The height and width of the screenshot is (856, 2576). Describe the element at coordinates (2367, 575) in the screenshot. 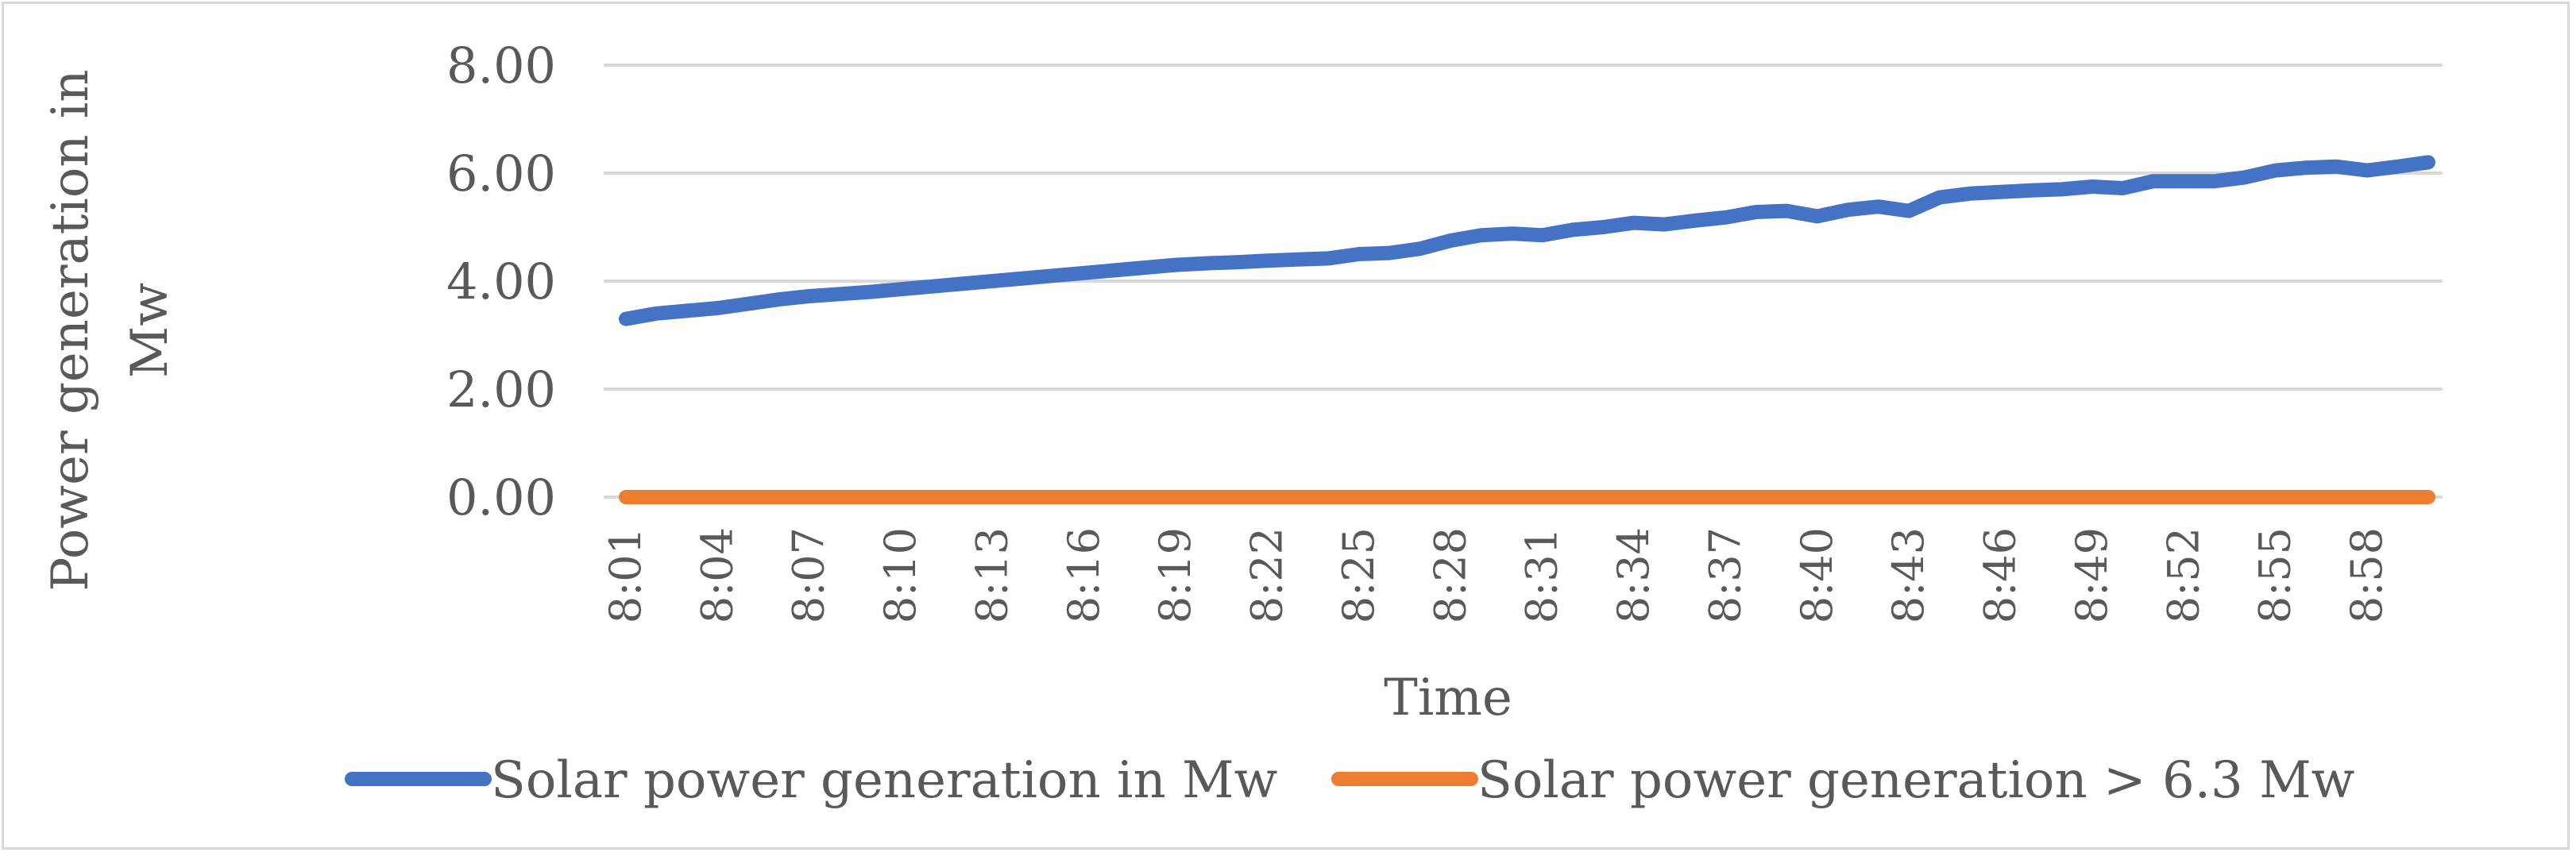

I see `x-tick-label: 8:58` at that location.